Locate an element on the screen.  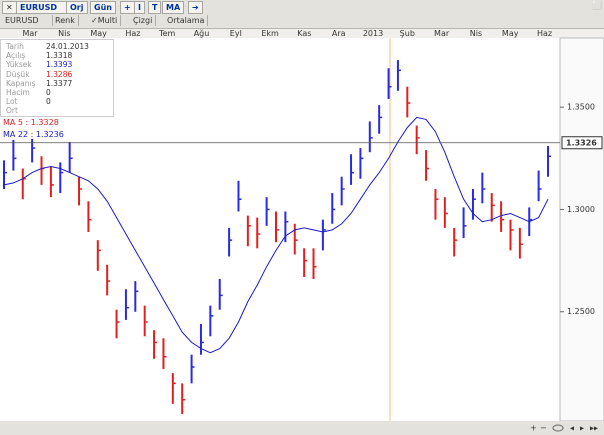
price-axis is located at coordinates (581, 229).